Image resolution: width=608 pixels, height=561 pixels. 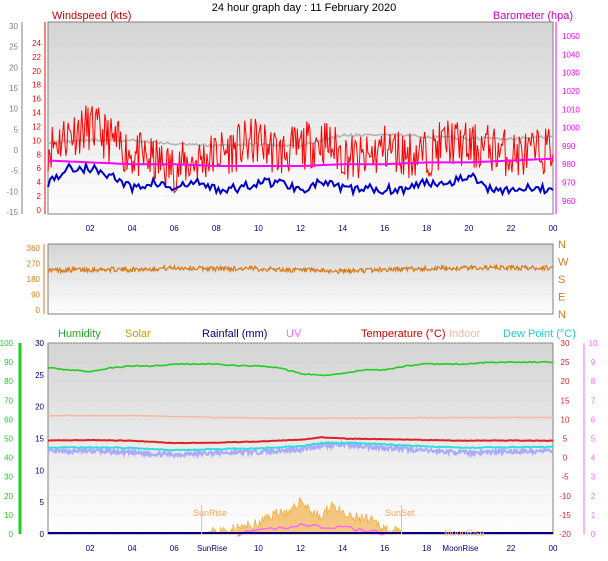 What do you see at coordinates (565, 477) in the screenshot?
I see `temperature-tick-label: -5` at bounding box center [565, 477].